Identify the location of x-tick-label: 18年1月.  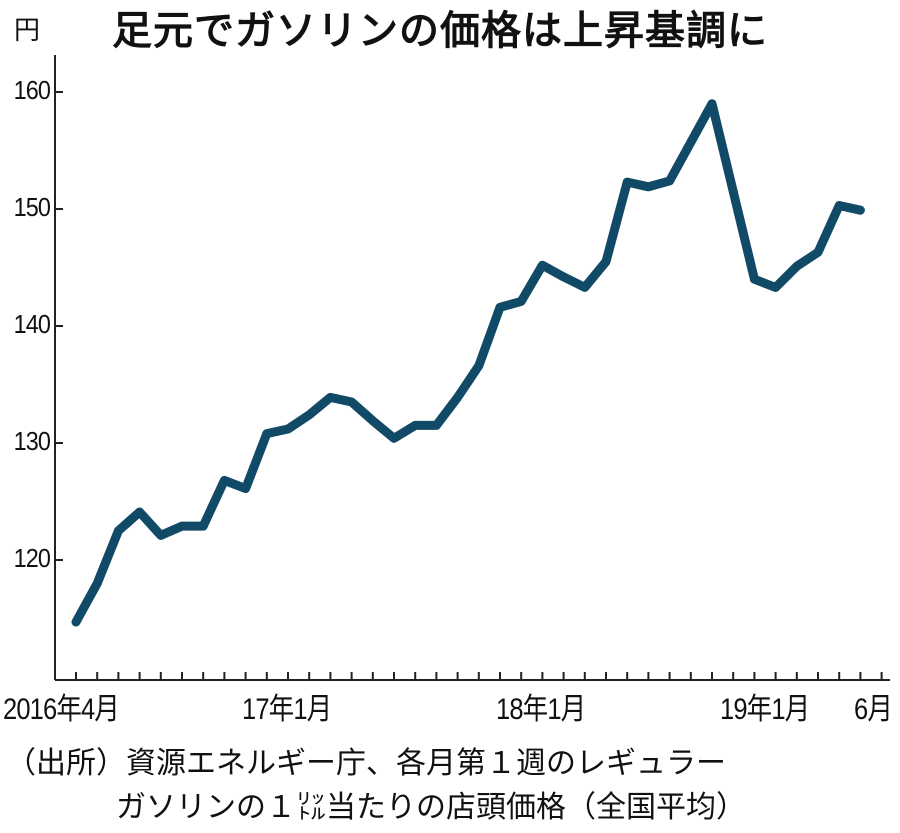
(541, 709).